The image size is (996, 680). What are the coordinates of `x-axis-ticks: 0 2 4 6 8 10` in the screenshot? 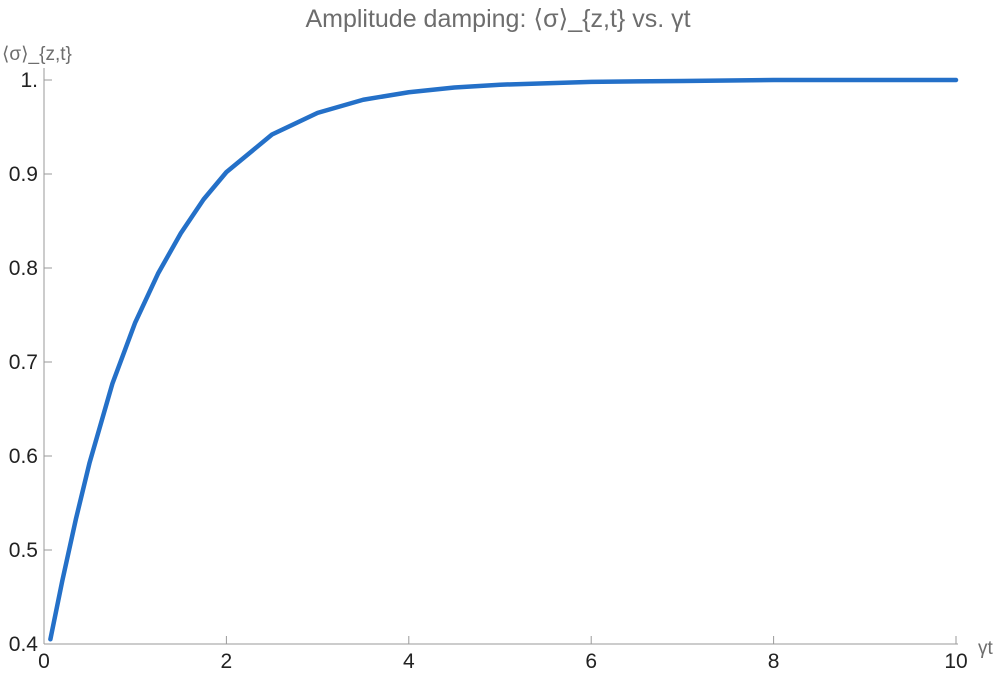 It's located at (503, 654).